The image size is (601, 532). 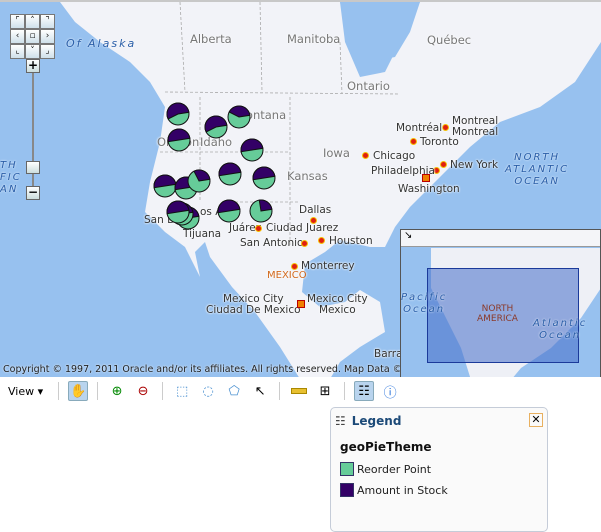 I want to click on close-icon: ✕, so click(x=536, y=420).